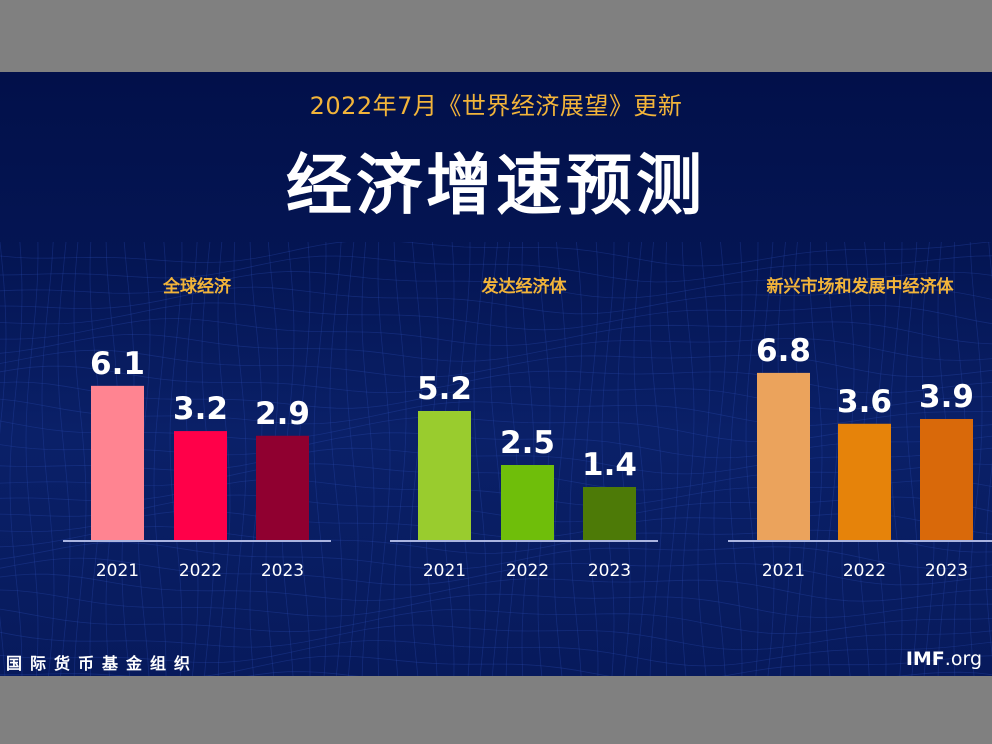 Image resolution: width=992 pixels, height=744 pixels. I want to click on chart-advanced: 5.2 2021 2.5 2022 1.4 2023, so click(524, 476).